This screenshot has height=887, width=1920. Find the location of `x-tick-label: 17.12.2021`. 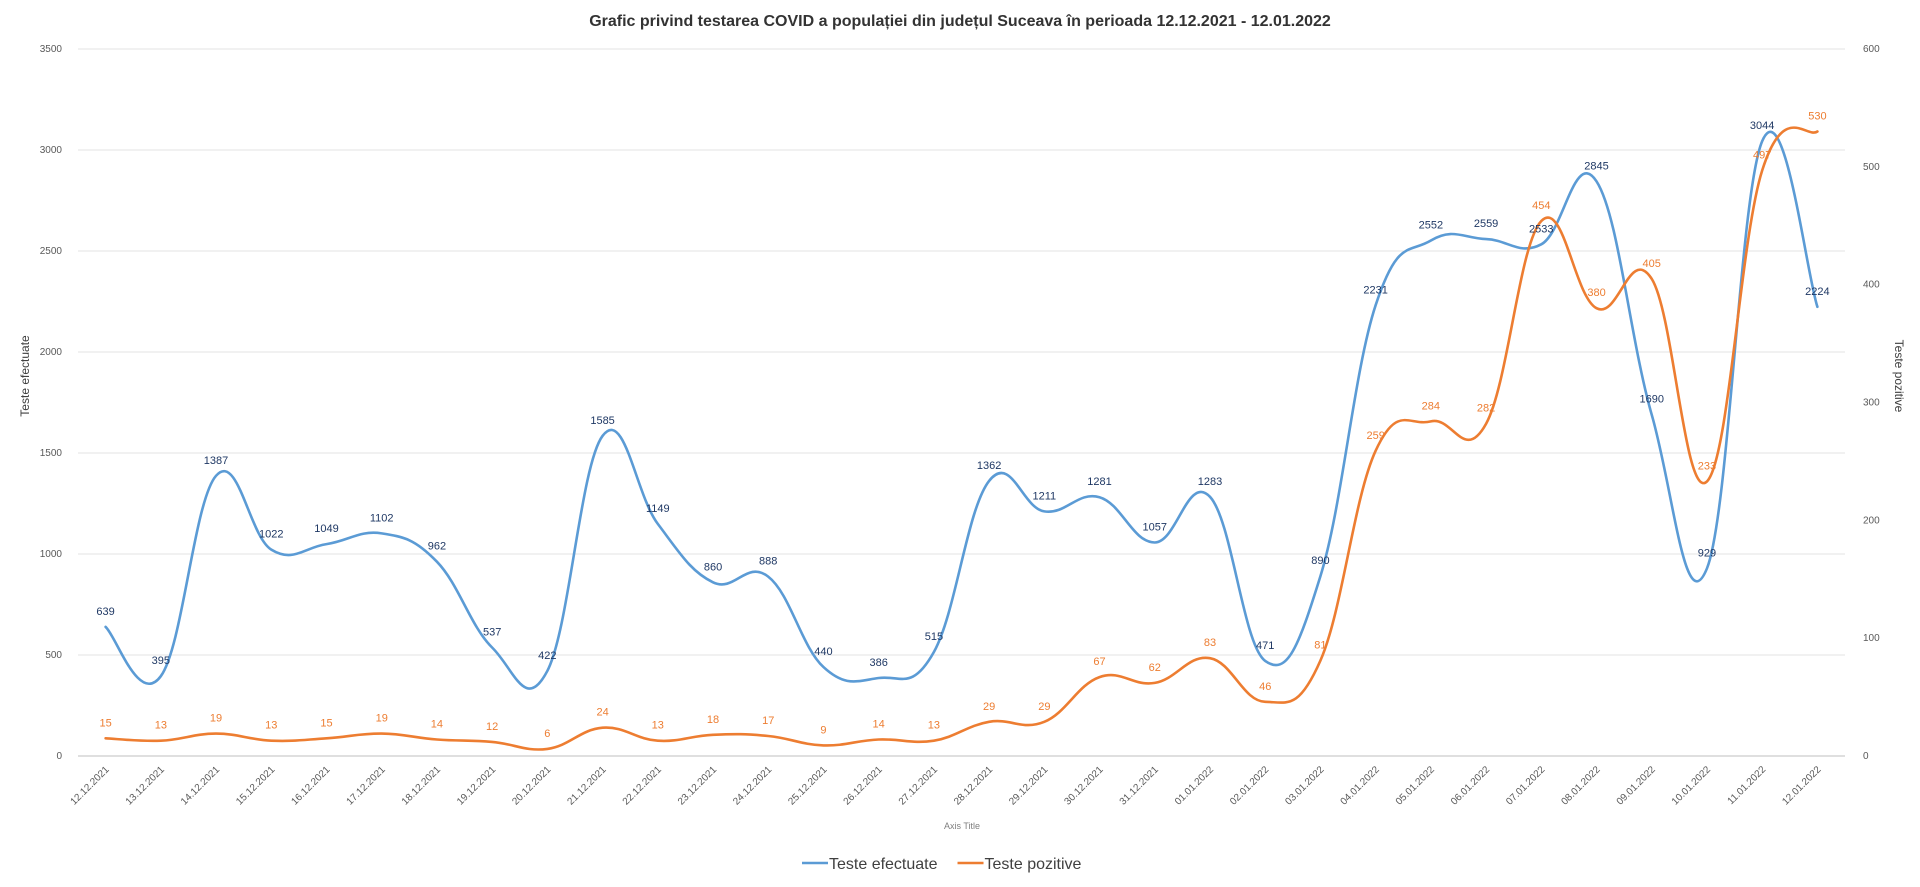

x-tick-label: 17.12.2021 is located at coordinates (366, 785).